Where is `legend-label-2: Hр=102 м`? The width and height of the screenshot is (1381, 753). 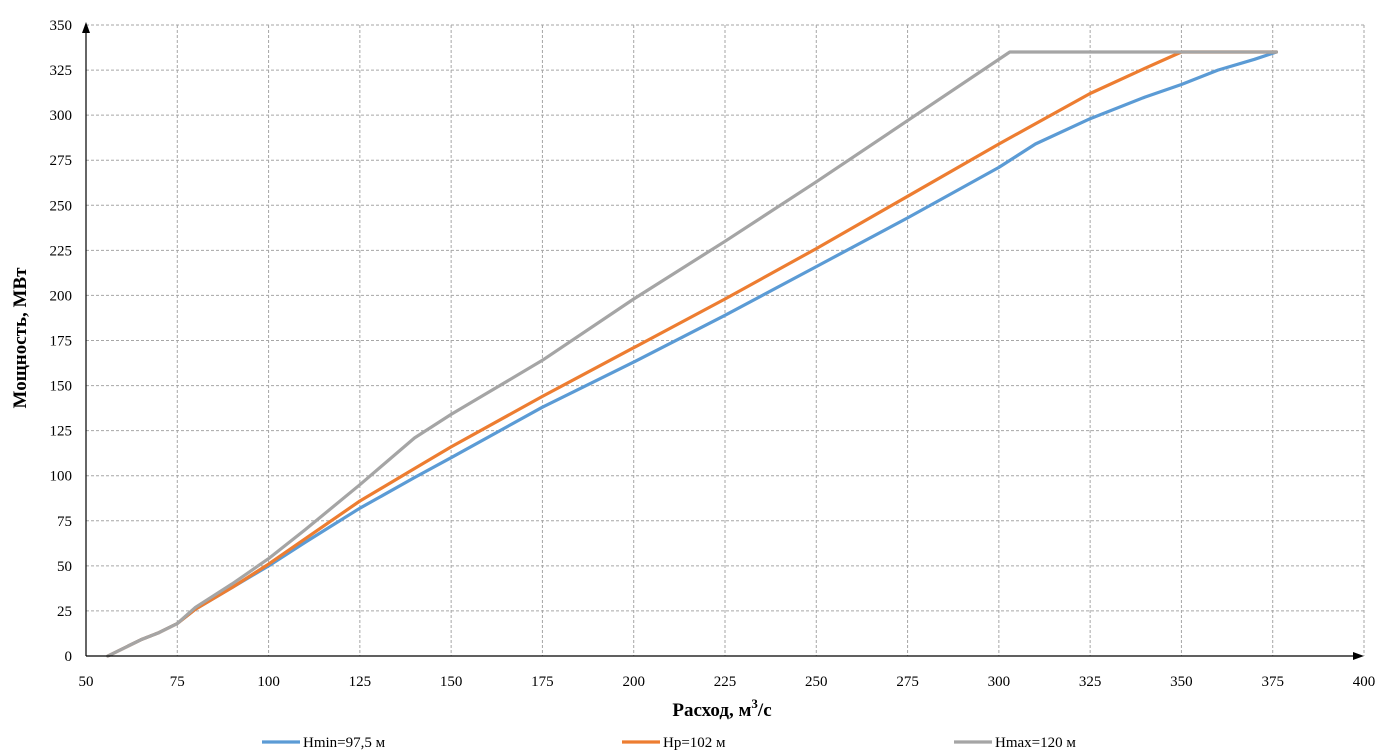
legend-label-2: Hр=102 м is located at coordinates (694, 743).